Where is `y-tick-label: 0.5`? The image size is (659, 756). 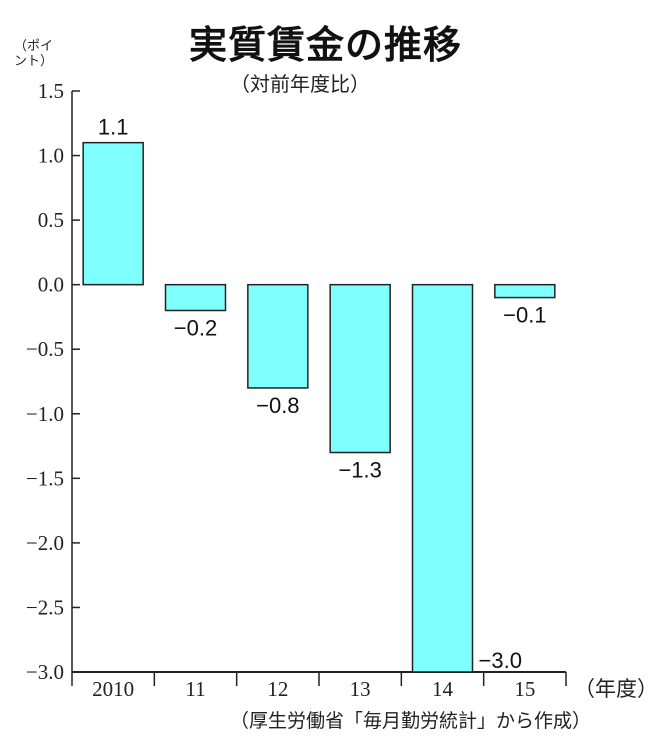 y-tick-label: 0.5 is located at coordinates (51, 220).